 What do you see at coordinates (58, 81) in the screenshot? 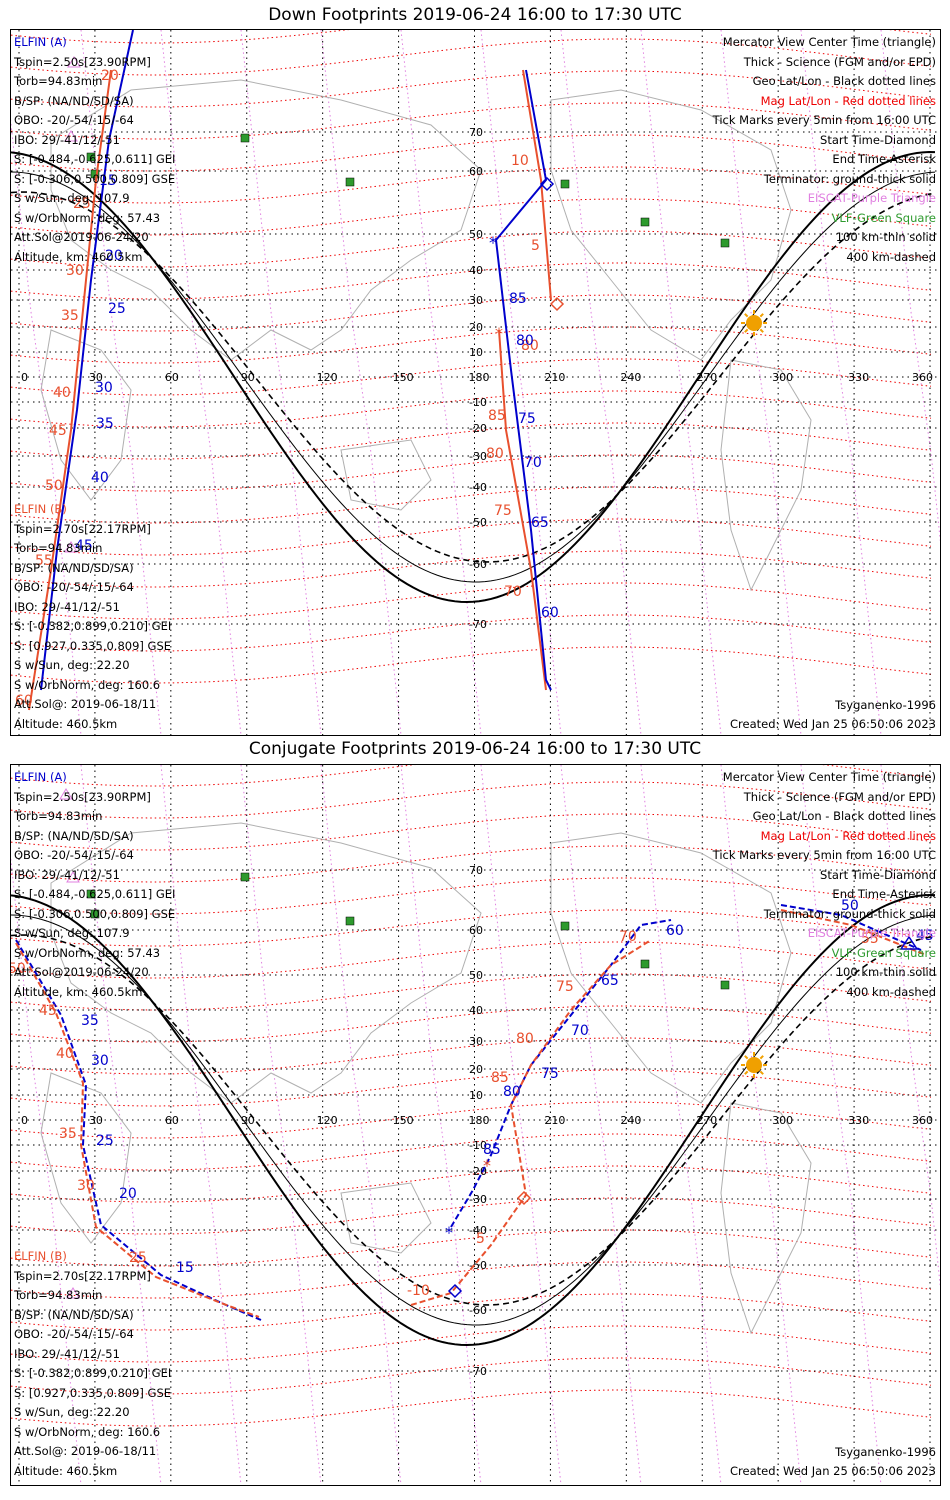
I see `elfin-a-line: Torb=94.83min` at bounding box center [58, 81].